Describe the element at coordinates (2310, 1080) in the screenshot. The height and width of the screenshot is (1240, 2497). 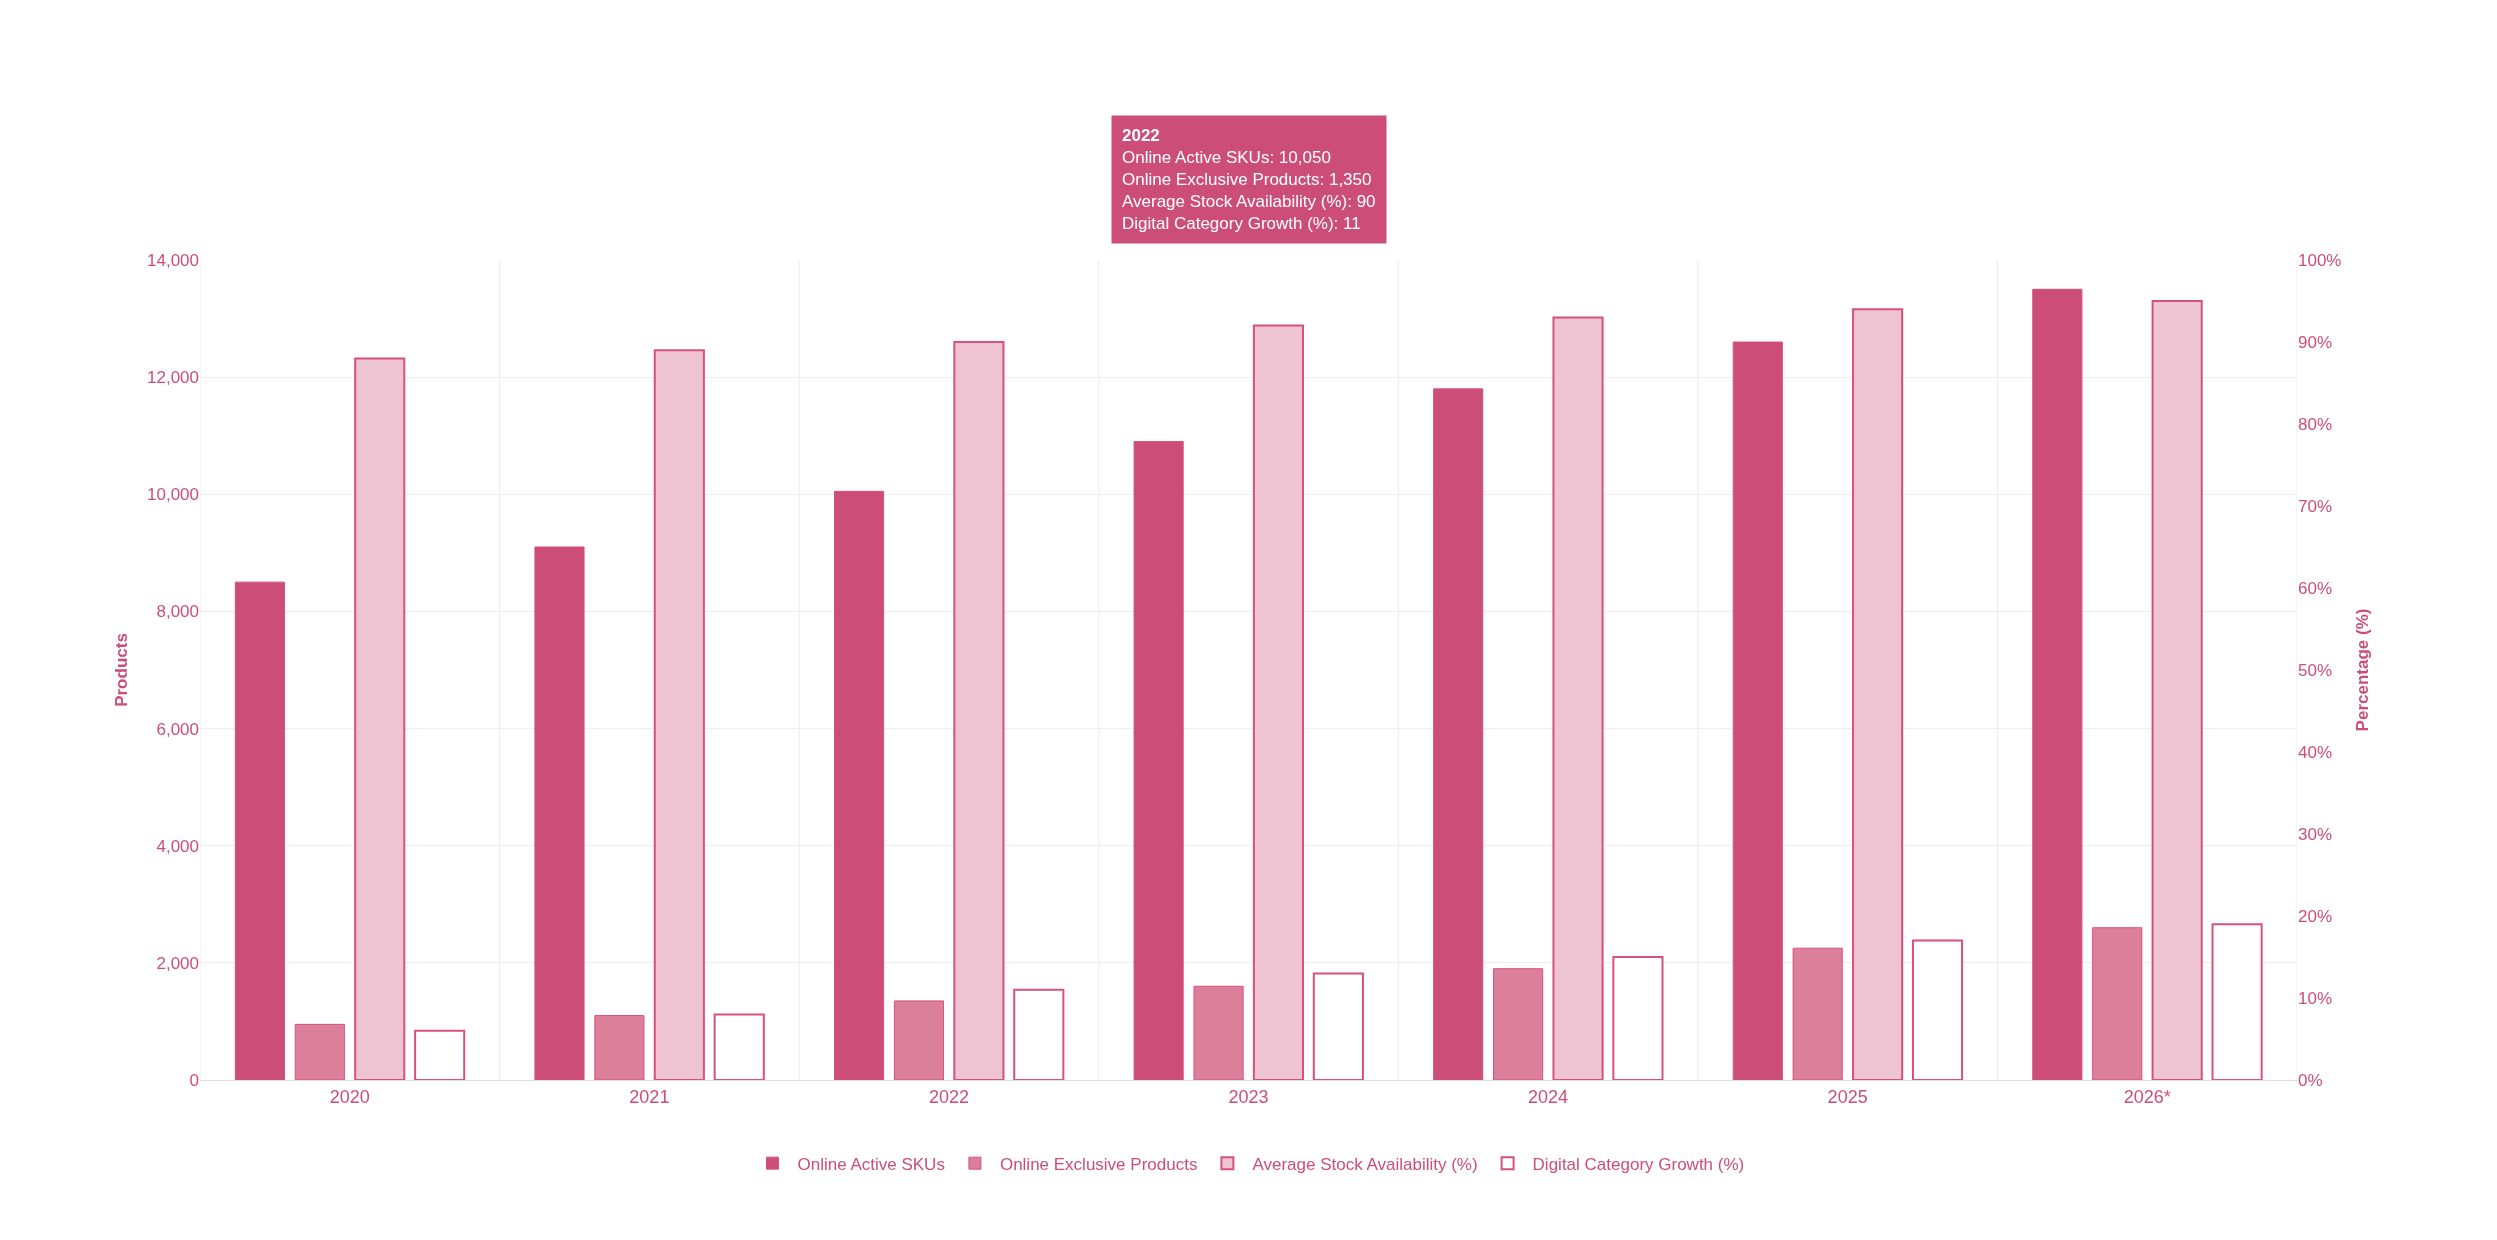
I see `y2-tick-label: 0%` at that location.